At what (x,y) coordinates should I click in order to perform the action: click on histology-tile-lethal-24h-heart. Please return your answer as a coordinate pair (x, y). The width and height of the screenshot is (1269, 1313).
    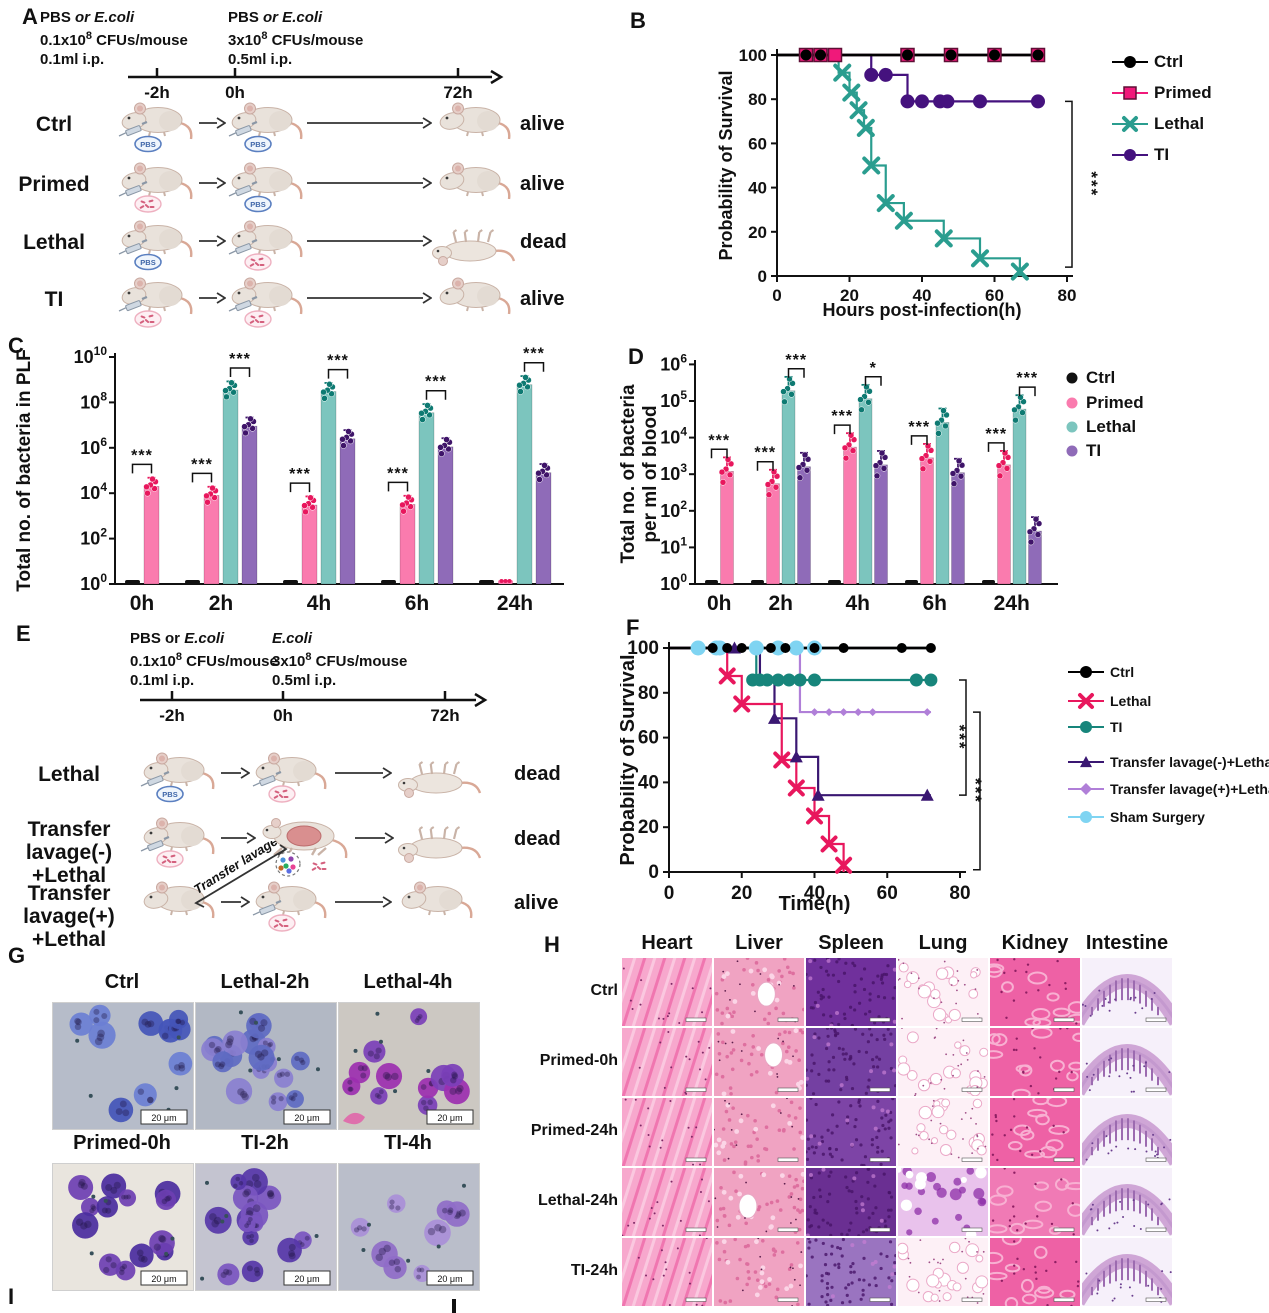
    Looking at the image, I should click on (674, 1202).